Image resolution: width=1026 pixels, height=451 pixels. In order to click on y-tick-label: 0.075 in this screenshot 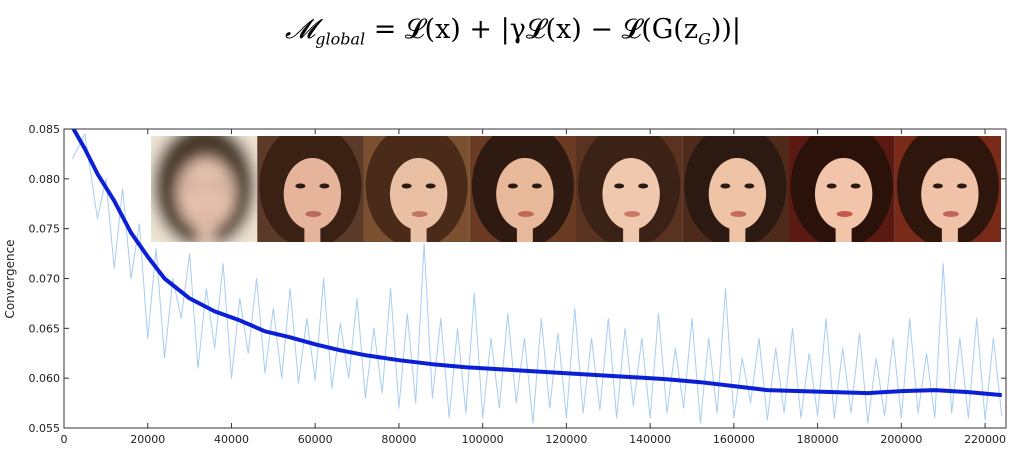, I will do `click(45, 229)`.